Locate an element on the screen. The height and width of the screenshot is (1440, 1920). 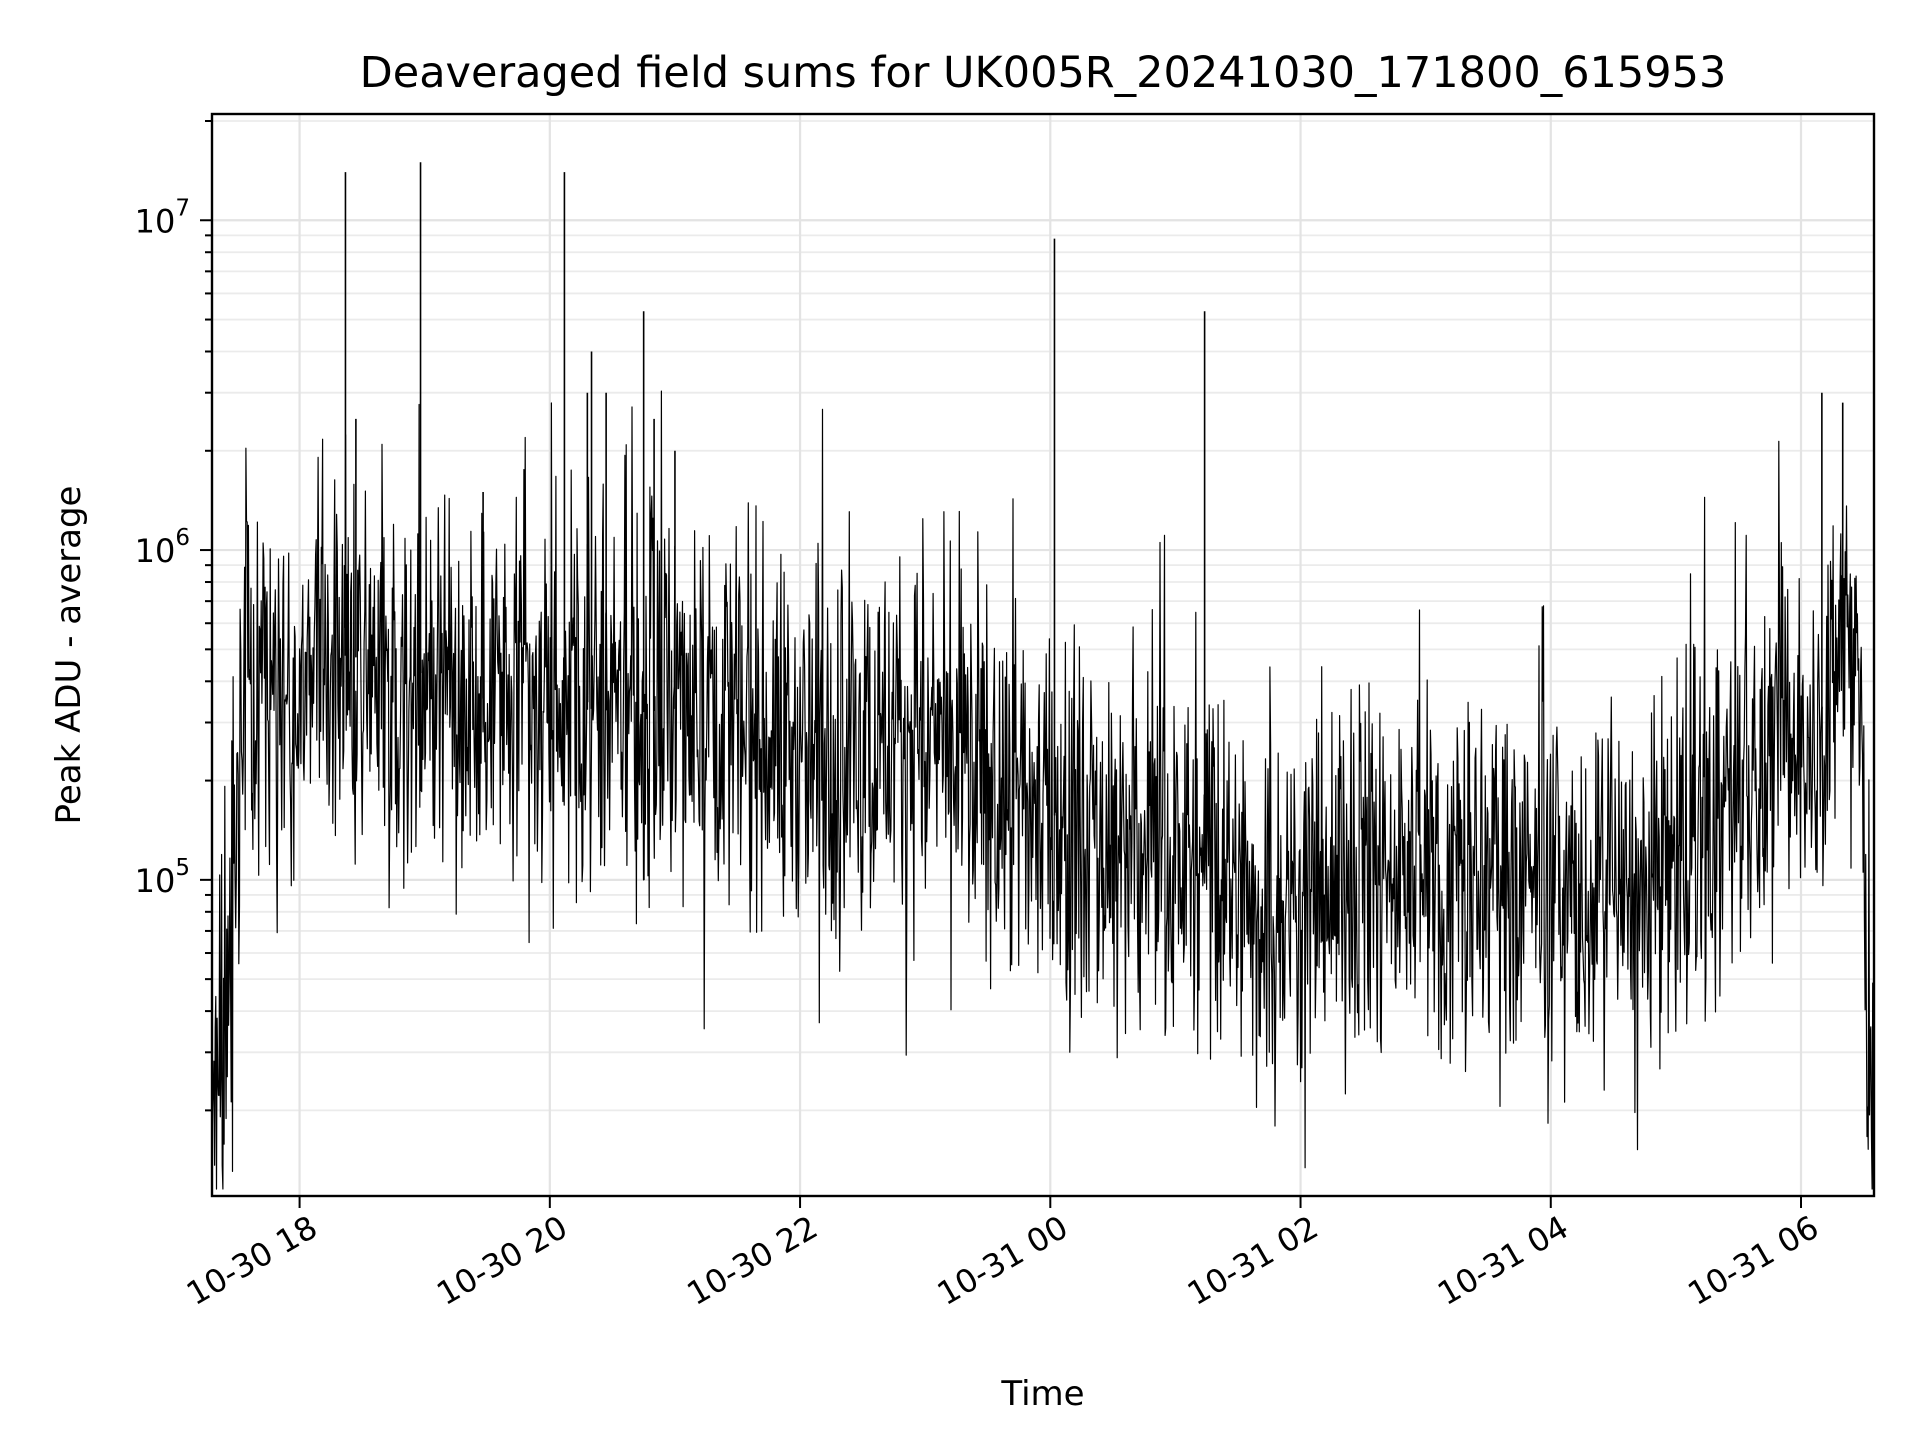
x-tick-label: 10-30 18 is located at coordinates (252, 1260).